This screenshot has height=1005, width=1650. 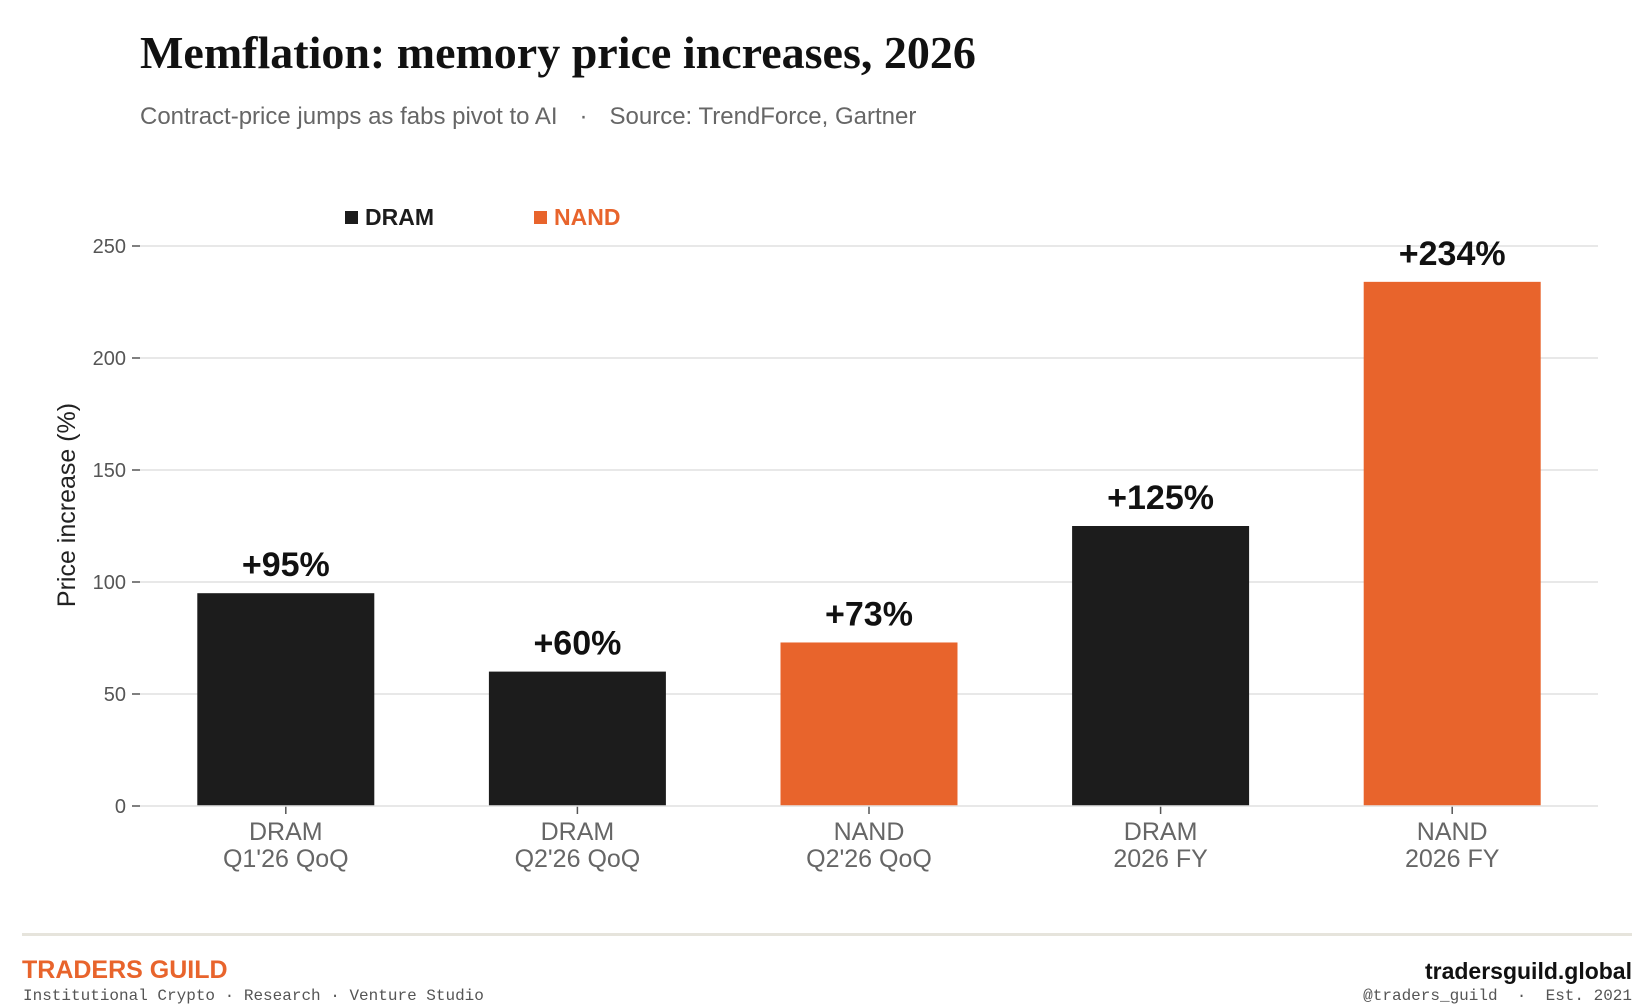 I want to click on x-tick-label-4-line2: 2026 FY, so click(x=1160, y=859).